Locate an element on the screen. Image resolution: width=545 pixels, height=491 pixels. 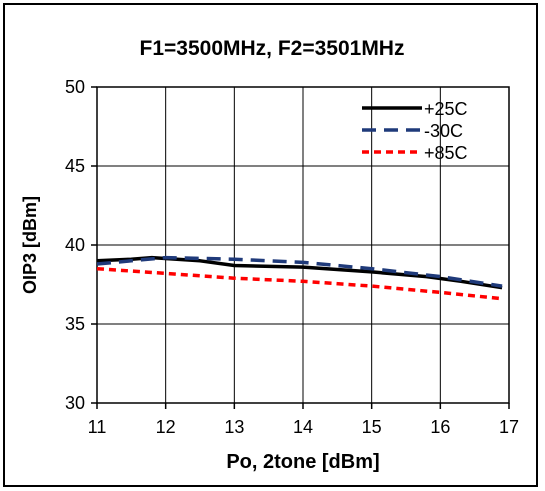
legend-label-0: +25C is located at coordinates (446, 109).